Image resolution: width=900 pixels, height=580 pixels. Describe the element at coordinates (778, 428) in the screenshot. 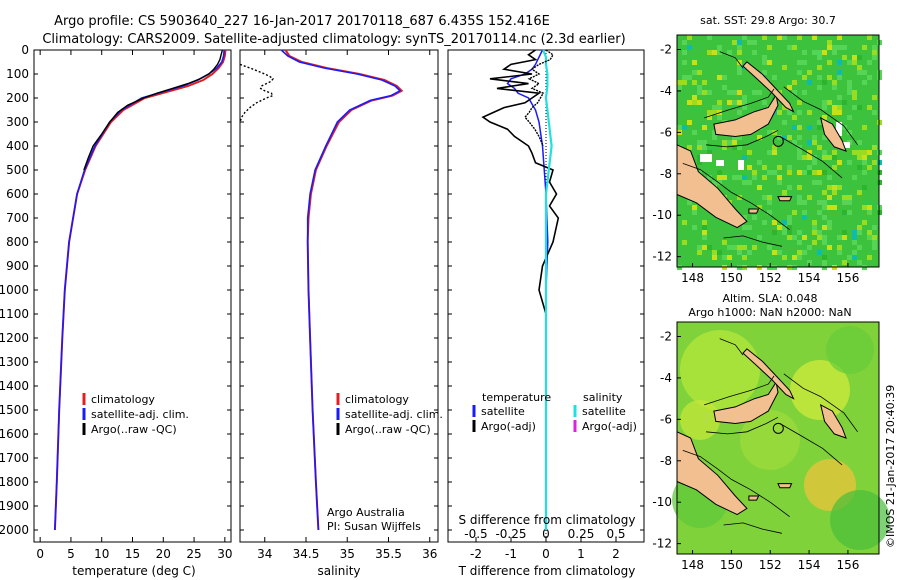

I see `argo-position-marker` at that location.